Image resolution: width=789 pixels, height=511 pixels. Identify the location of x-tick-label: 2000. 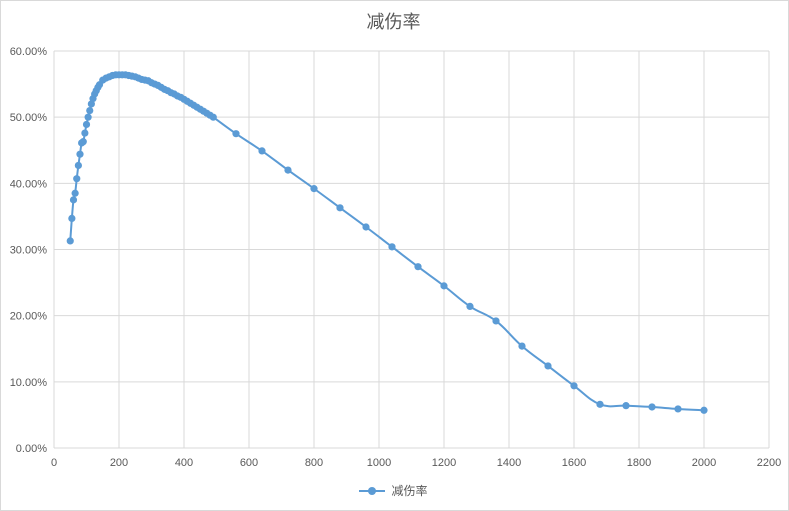
(704, 463).